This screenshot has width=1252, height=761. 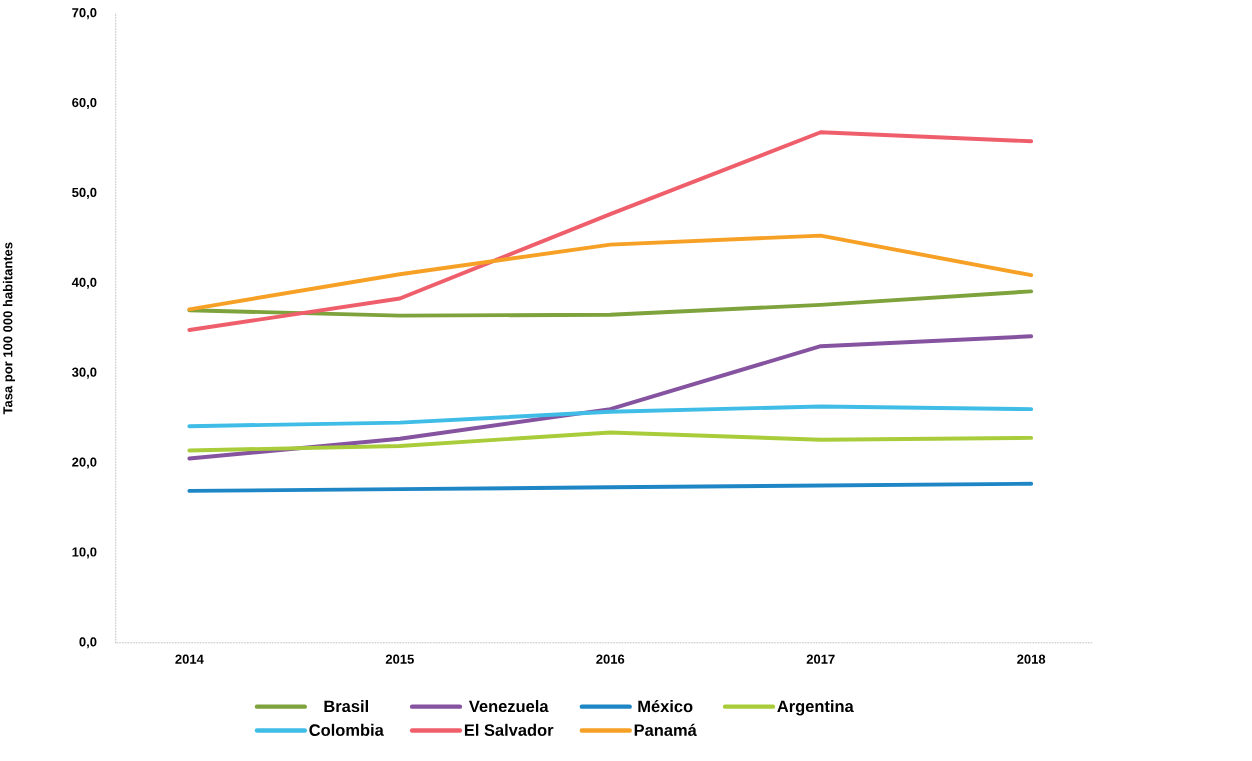 What do you see at coordinates (508, 705) in the screenshot?
I see `legend-label: Venezuela` at bounding box center [508, 705].